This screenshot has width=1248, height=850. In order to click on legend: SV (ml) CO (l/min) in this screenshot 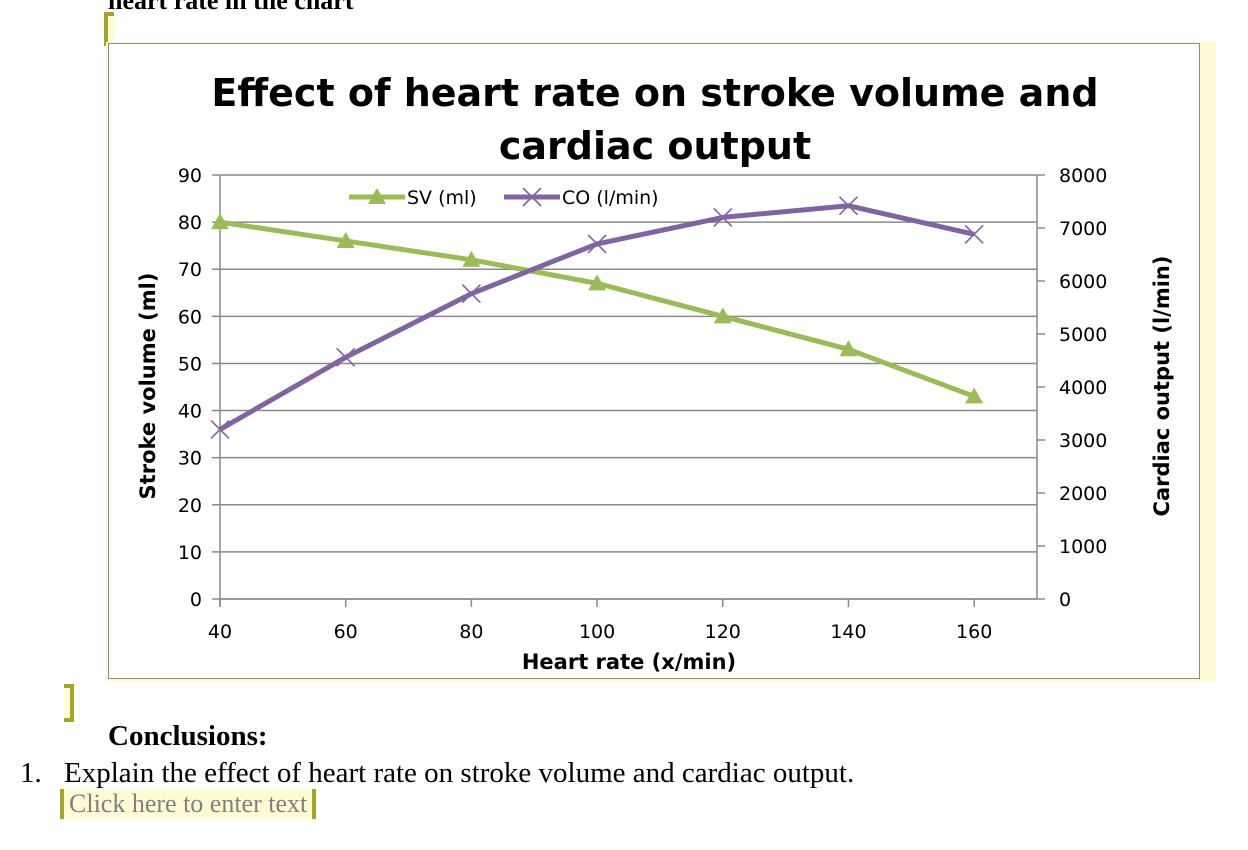, I will do `click(504, 198)`.